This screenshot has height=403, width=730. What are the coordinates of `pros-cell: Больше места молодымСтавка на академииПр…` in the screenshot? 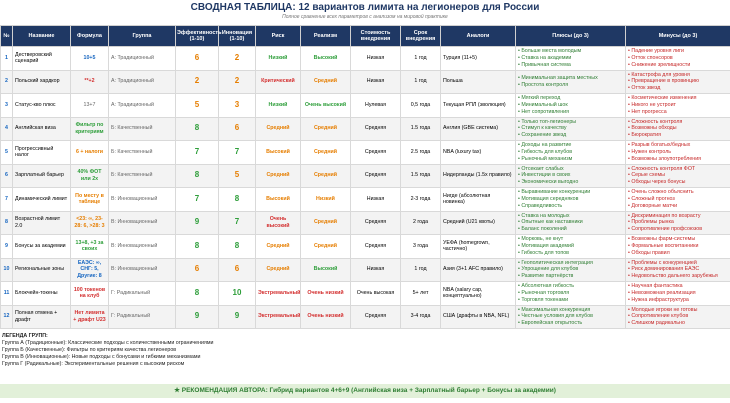 It's located at (570, 58).